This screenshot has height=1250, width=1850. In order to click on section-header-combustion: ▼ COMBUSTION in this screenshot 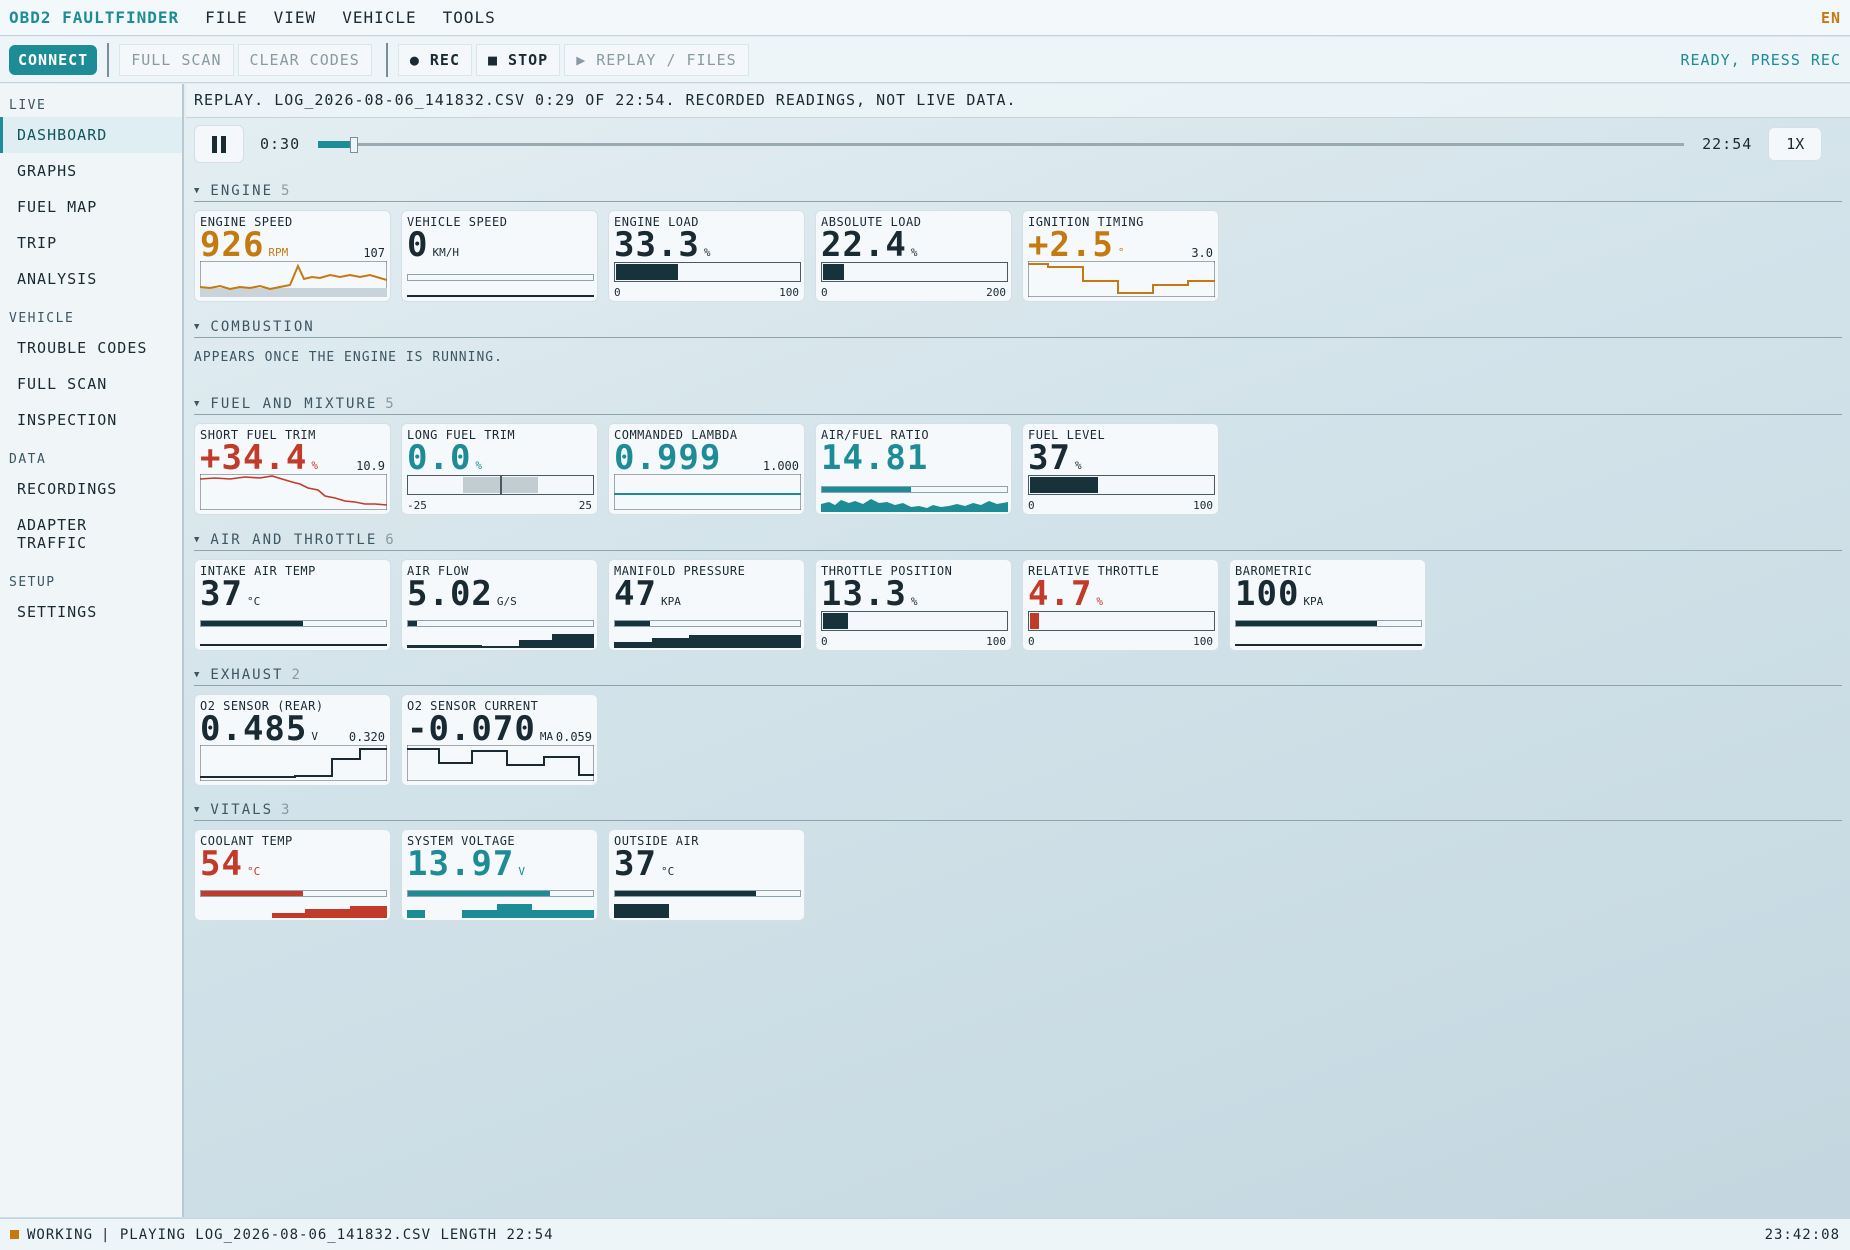, I will do `click(1018, 327)`.